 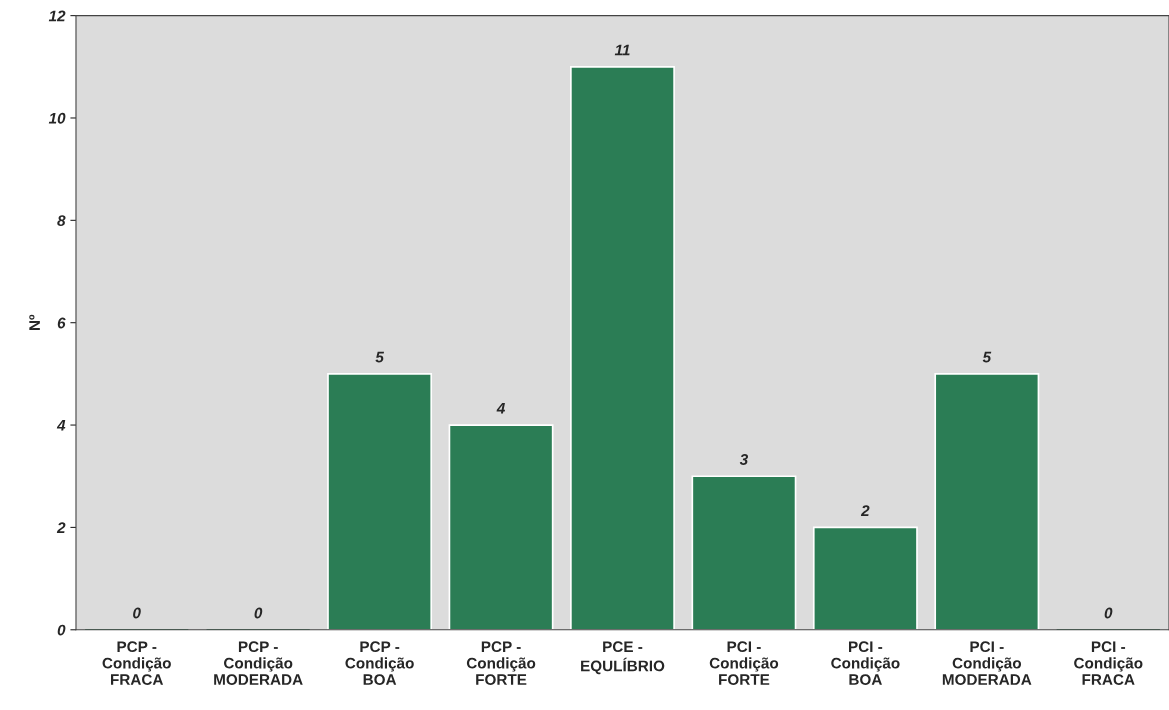 What do you see at coordinates (501, 663) in the screenshot?
I see `x-tick-label: PCP - Condição FORTE` at bounding box center [501, 663].